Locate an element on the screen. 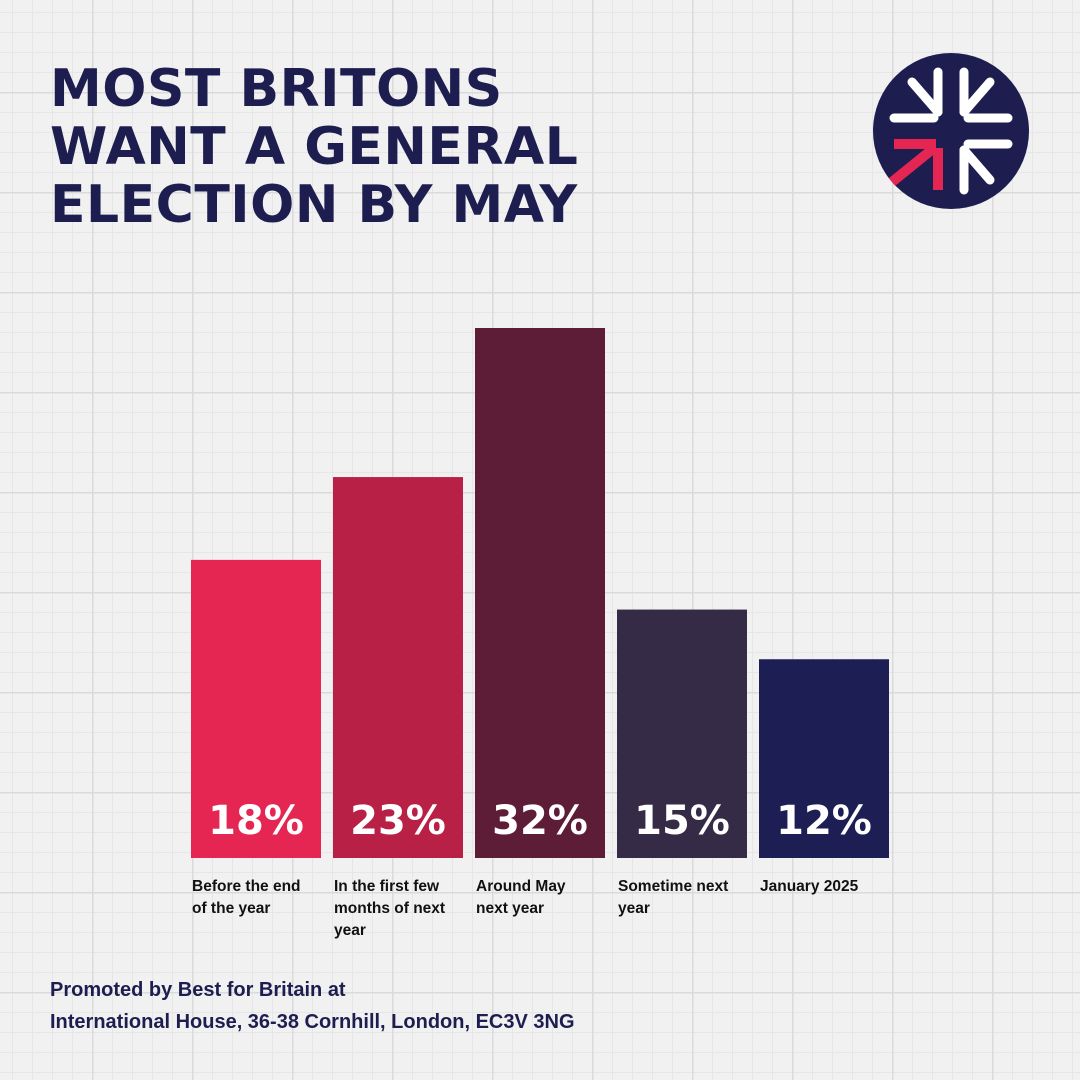 The width and height of the screenshot is (1080, 1080). category-label: Around May next year is located at coordinates (521, 897).